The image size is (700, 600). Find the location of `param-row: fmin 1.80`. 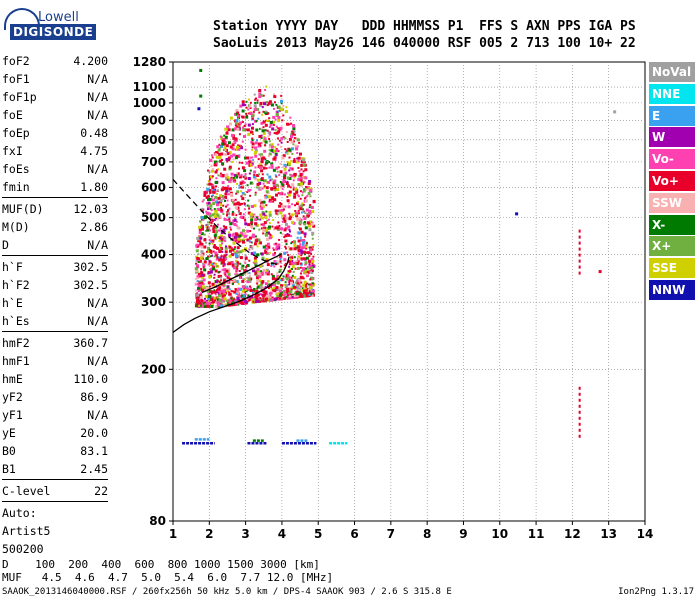

param-row: fmin 1.80 is located at coordinates (55, 187).